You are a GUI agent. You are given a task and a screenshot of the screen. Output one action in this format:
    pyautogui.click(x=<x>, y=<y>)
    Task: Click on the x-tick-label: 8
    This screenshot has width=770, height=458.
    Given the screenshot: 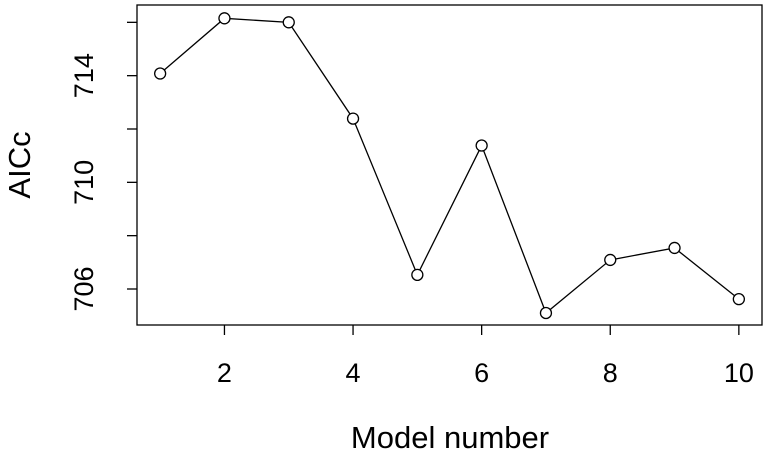 What is the action you would take?
    pyautogui.click(x=610, y=373)
    